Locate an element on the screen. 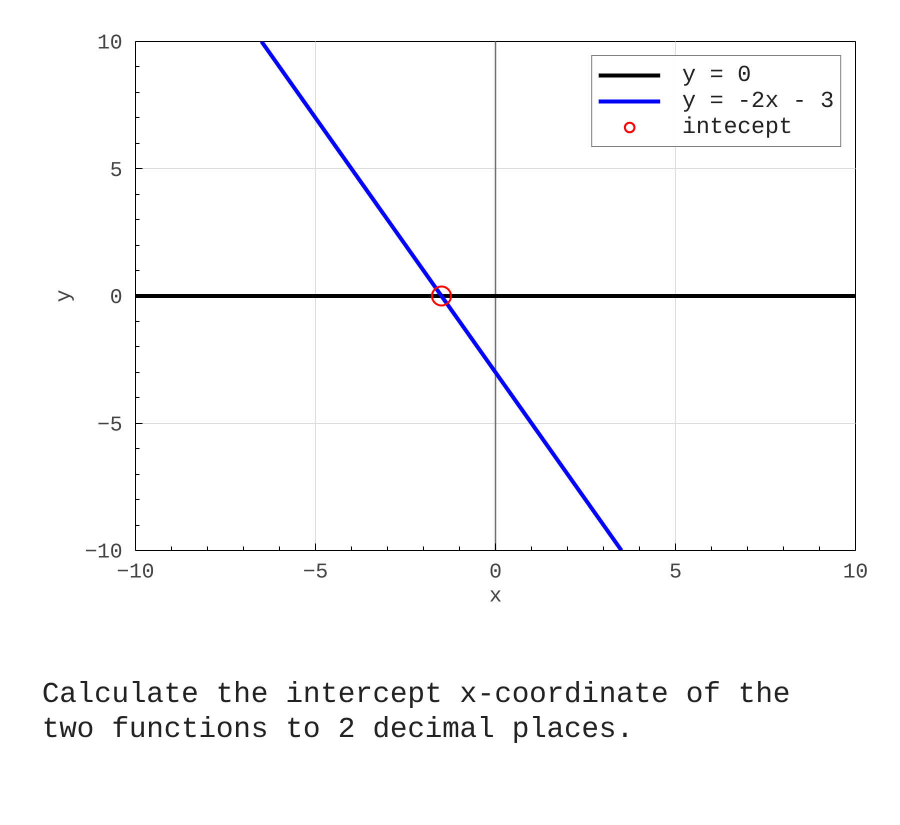 This screenshot has height=825, width=900. x-tick-label: 10 is located at coordinates (855, 573).